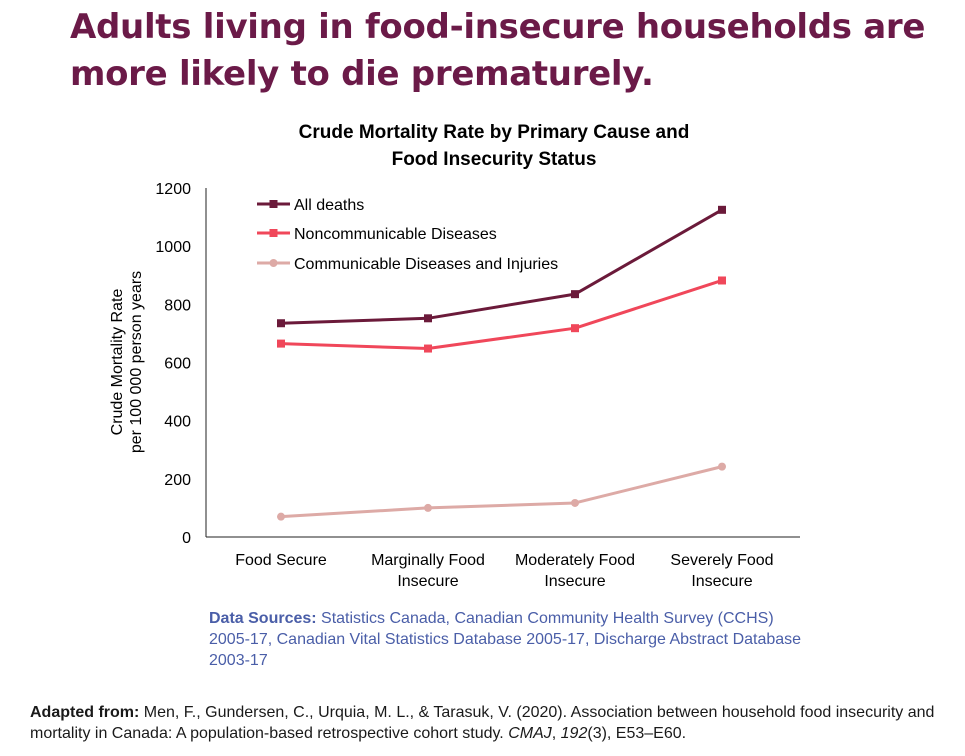  Describe the element at coordinates (574, 733) in the screenshot. I see `citation-volume: 192` at that location.